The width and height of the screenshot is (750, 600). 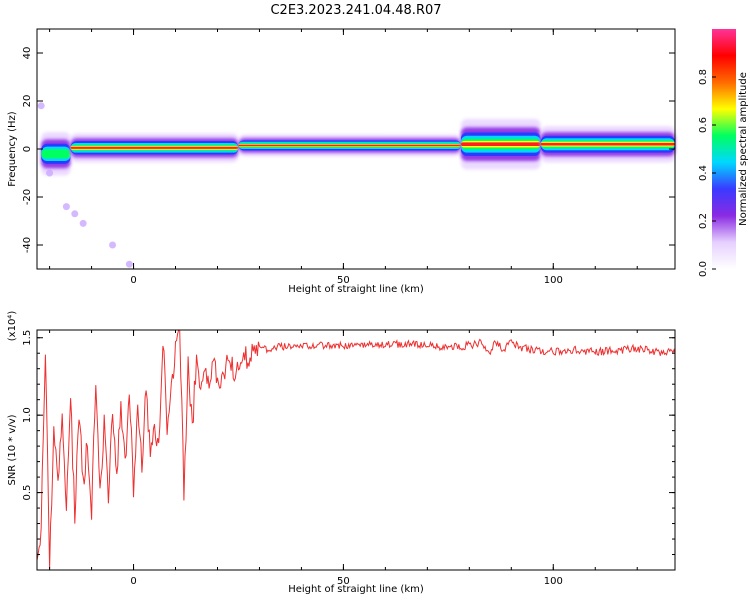 I want to click on spectrogram-x-tick-label: 50, so click(x=343, y=280).